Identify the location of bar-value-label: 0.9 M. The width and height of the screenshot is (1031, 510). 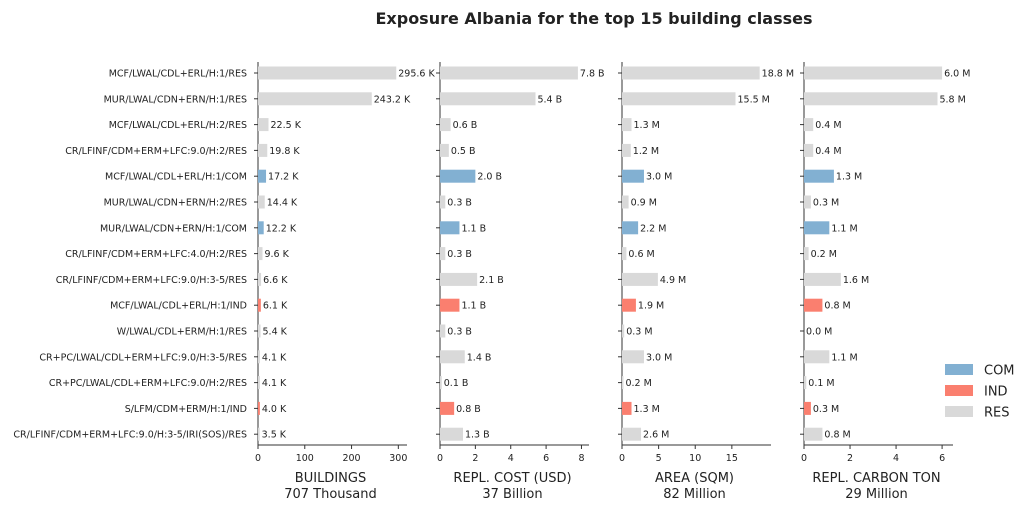
(644, 203).